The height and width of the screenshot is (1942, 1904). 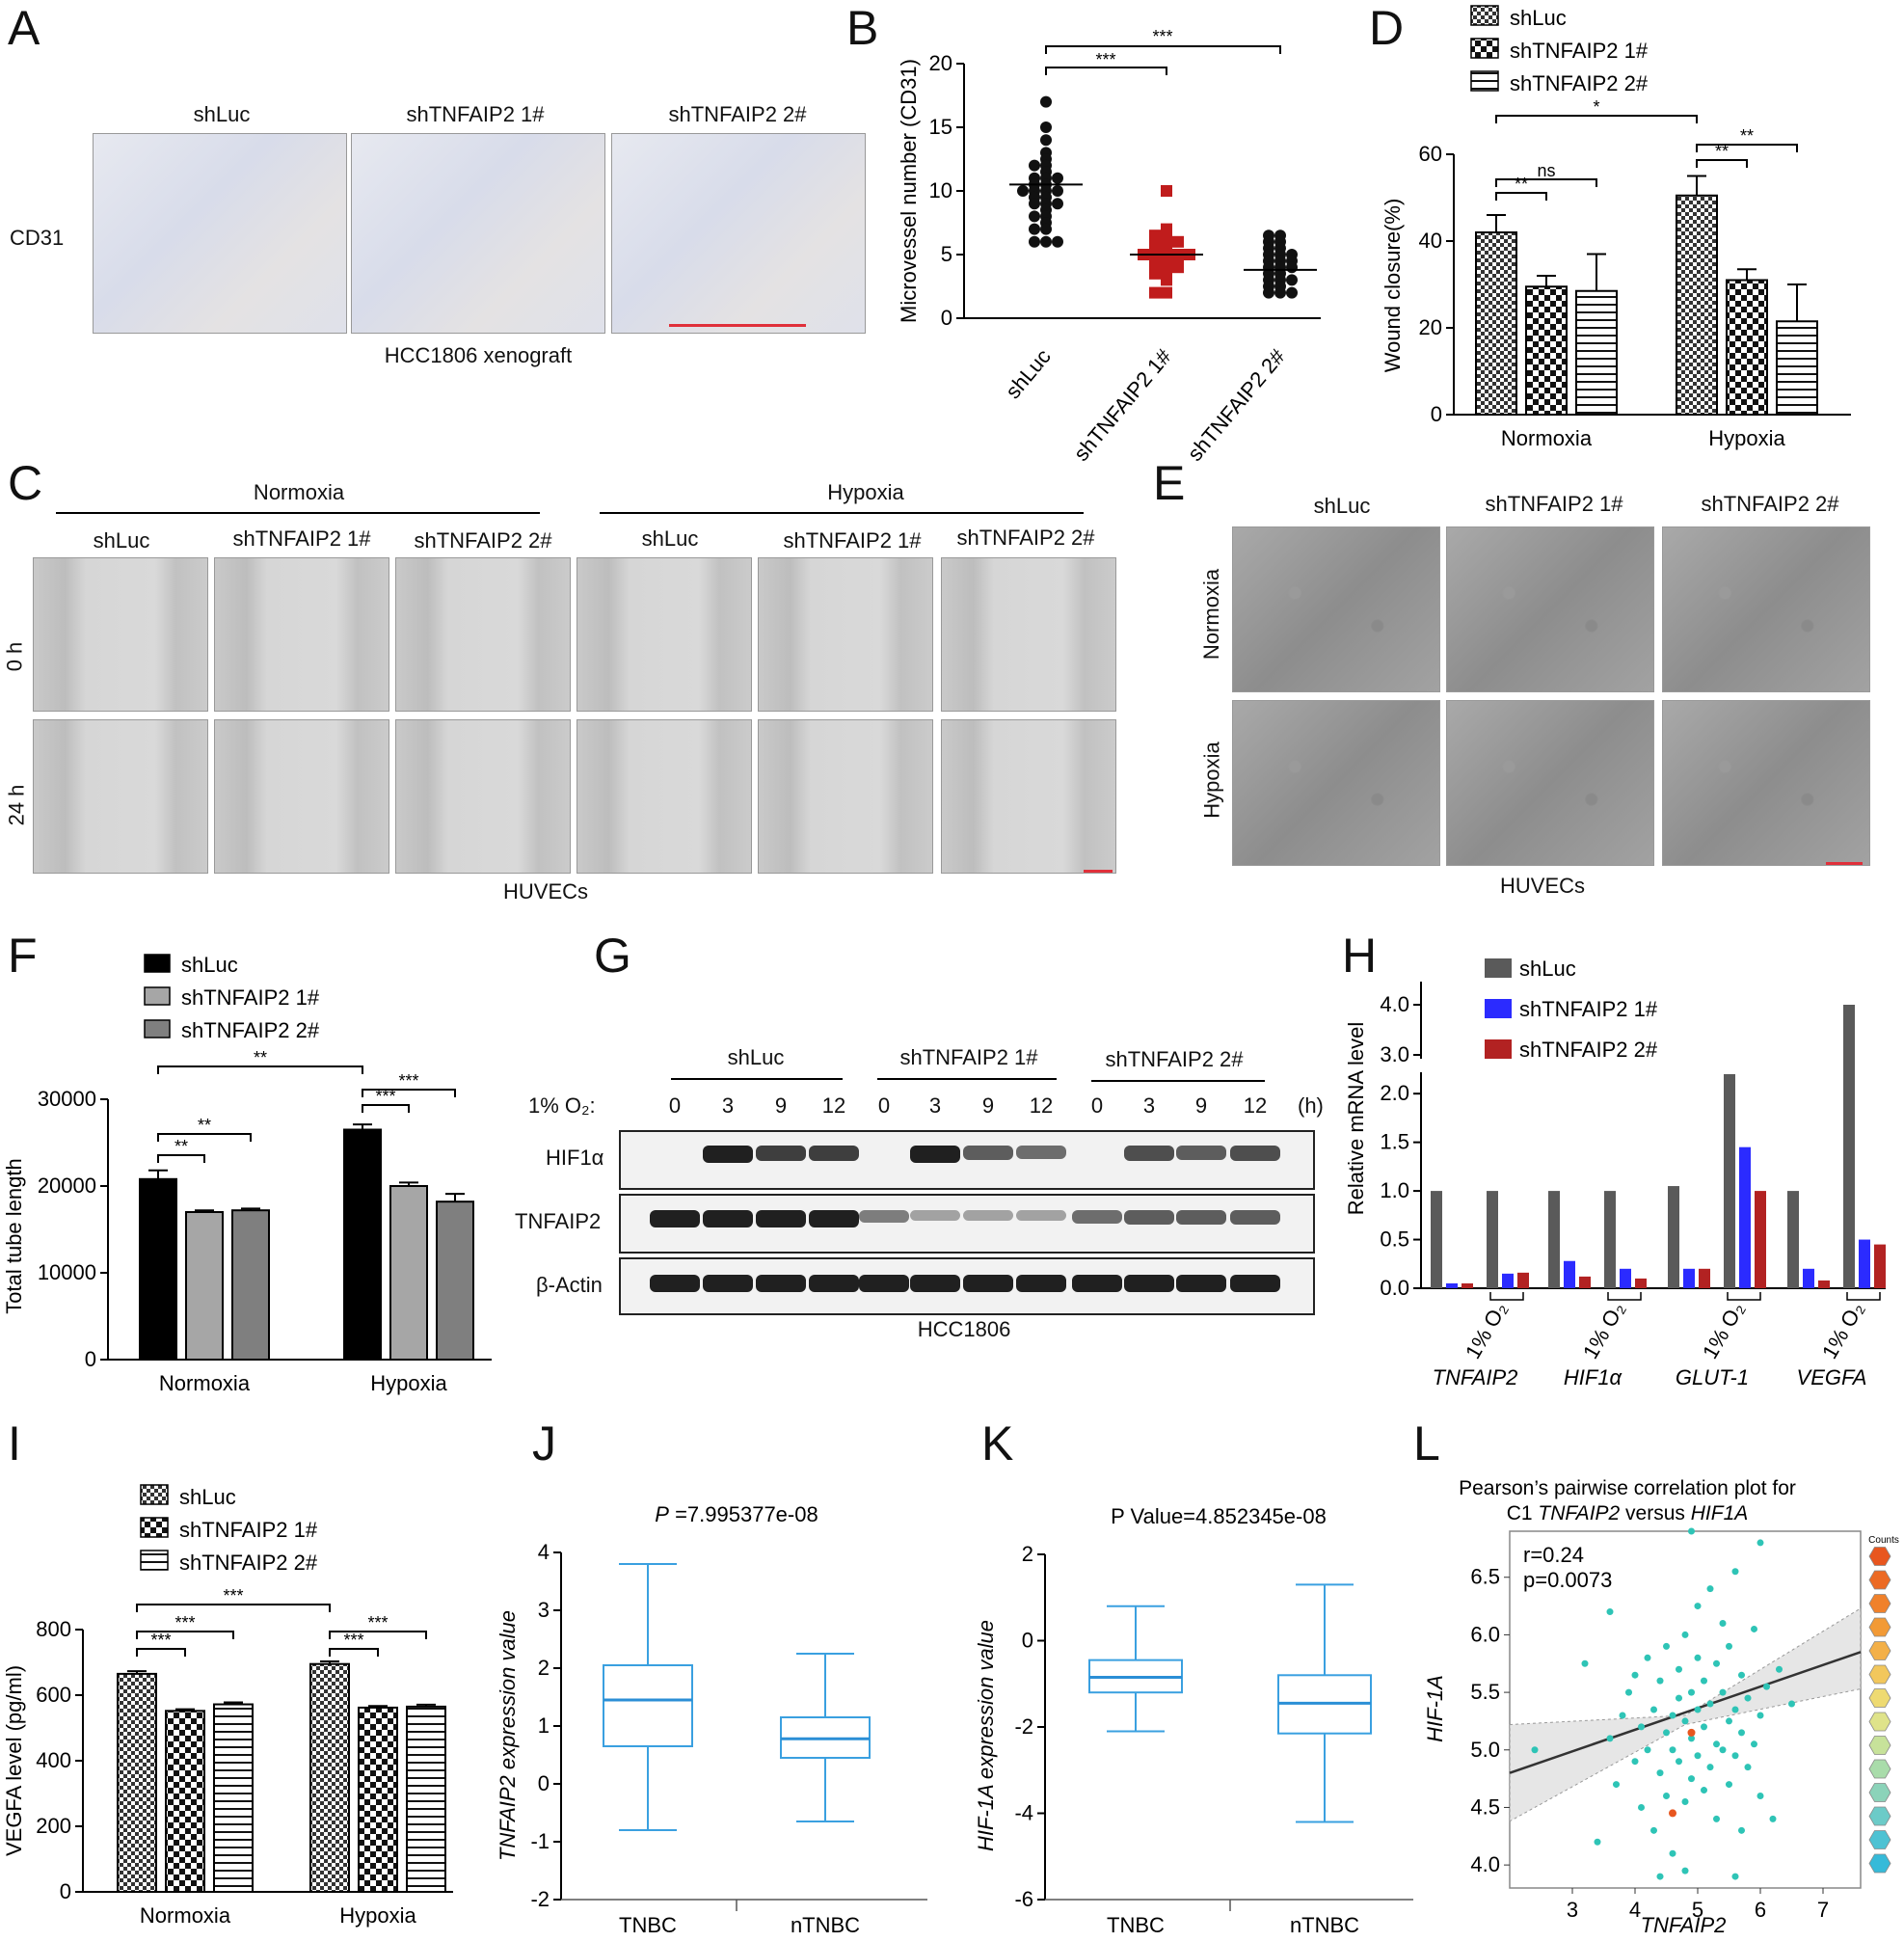 I want to click on panel-letter-e: E, so click(x=1169, y=483).